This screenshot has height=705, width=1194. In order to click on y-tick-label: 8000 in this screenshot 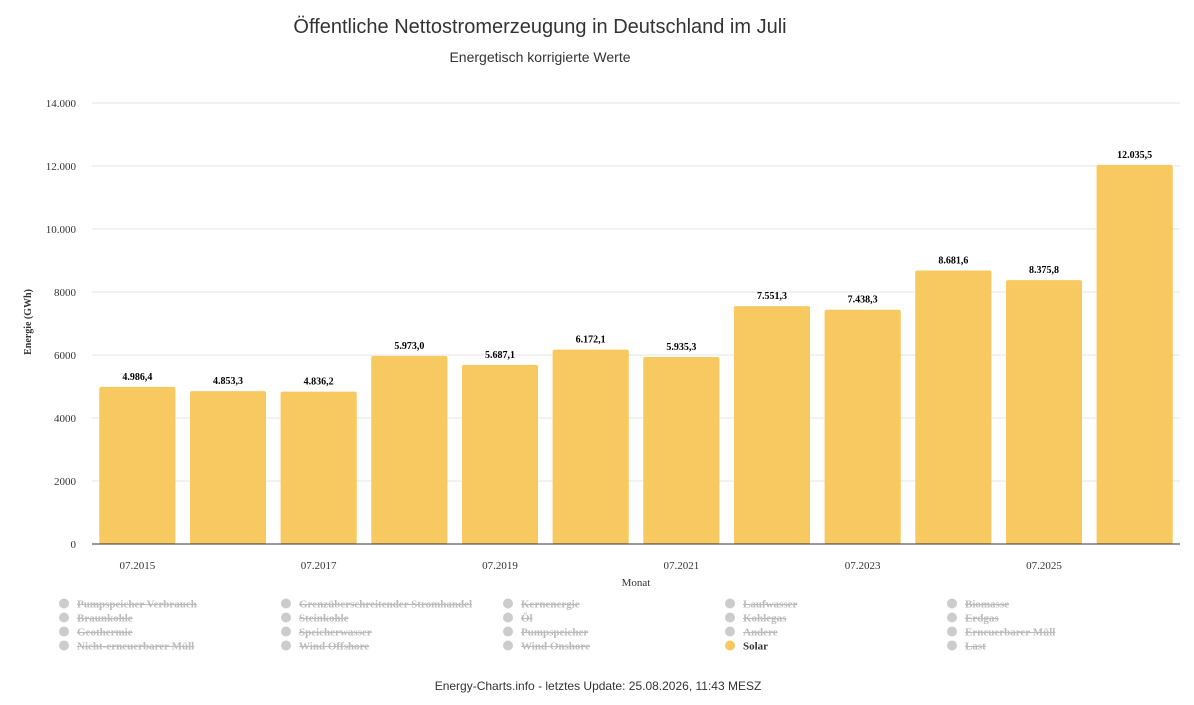, I will do `click(65, 293)`.